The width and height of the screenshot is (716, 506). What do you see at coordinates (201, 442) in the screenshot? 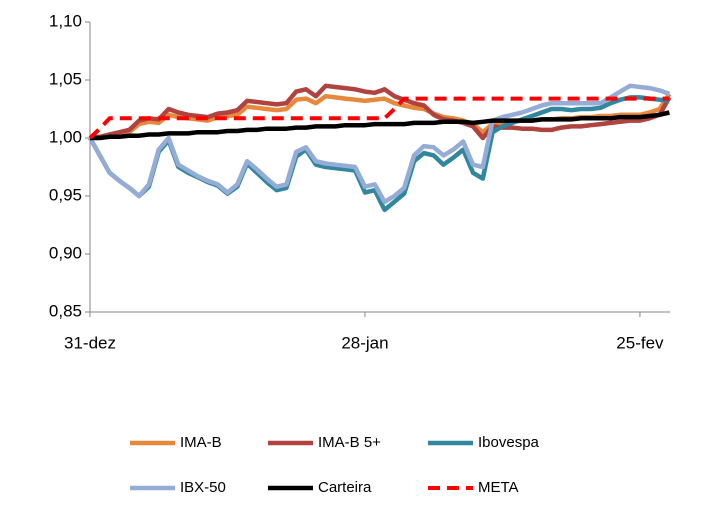
I see `legend-label: IMA-B` at bounding box center [201, 442].